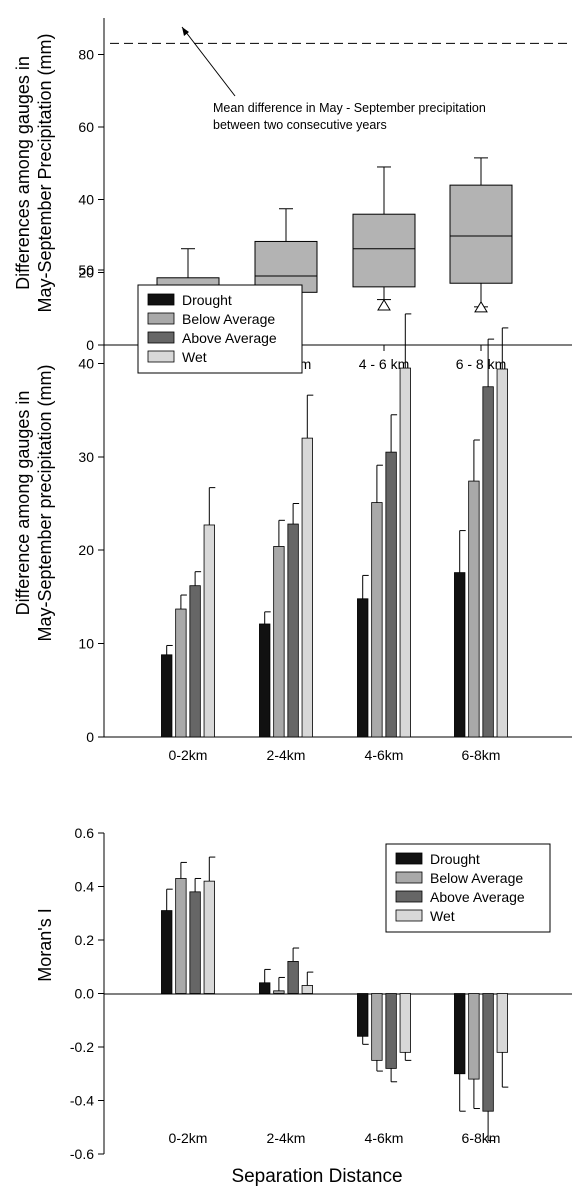 The image size is (581, 1191). Describe the element at coordinates (220, 329) in the screenshot. I see `p2-legend: Drought Below Average Above Average Wet` at that location.